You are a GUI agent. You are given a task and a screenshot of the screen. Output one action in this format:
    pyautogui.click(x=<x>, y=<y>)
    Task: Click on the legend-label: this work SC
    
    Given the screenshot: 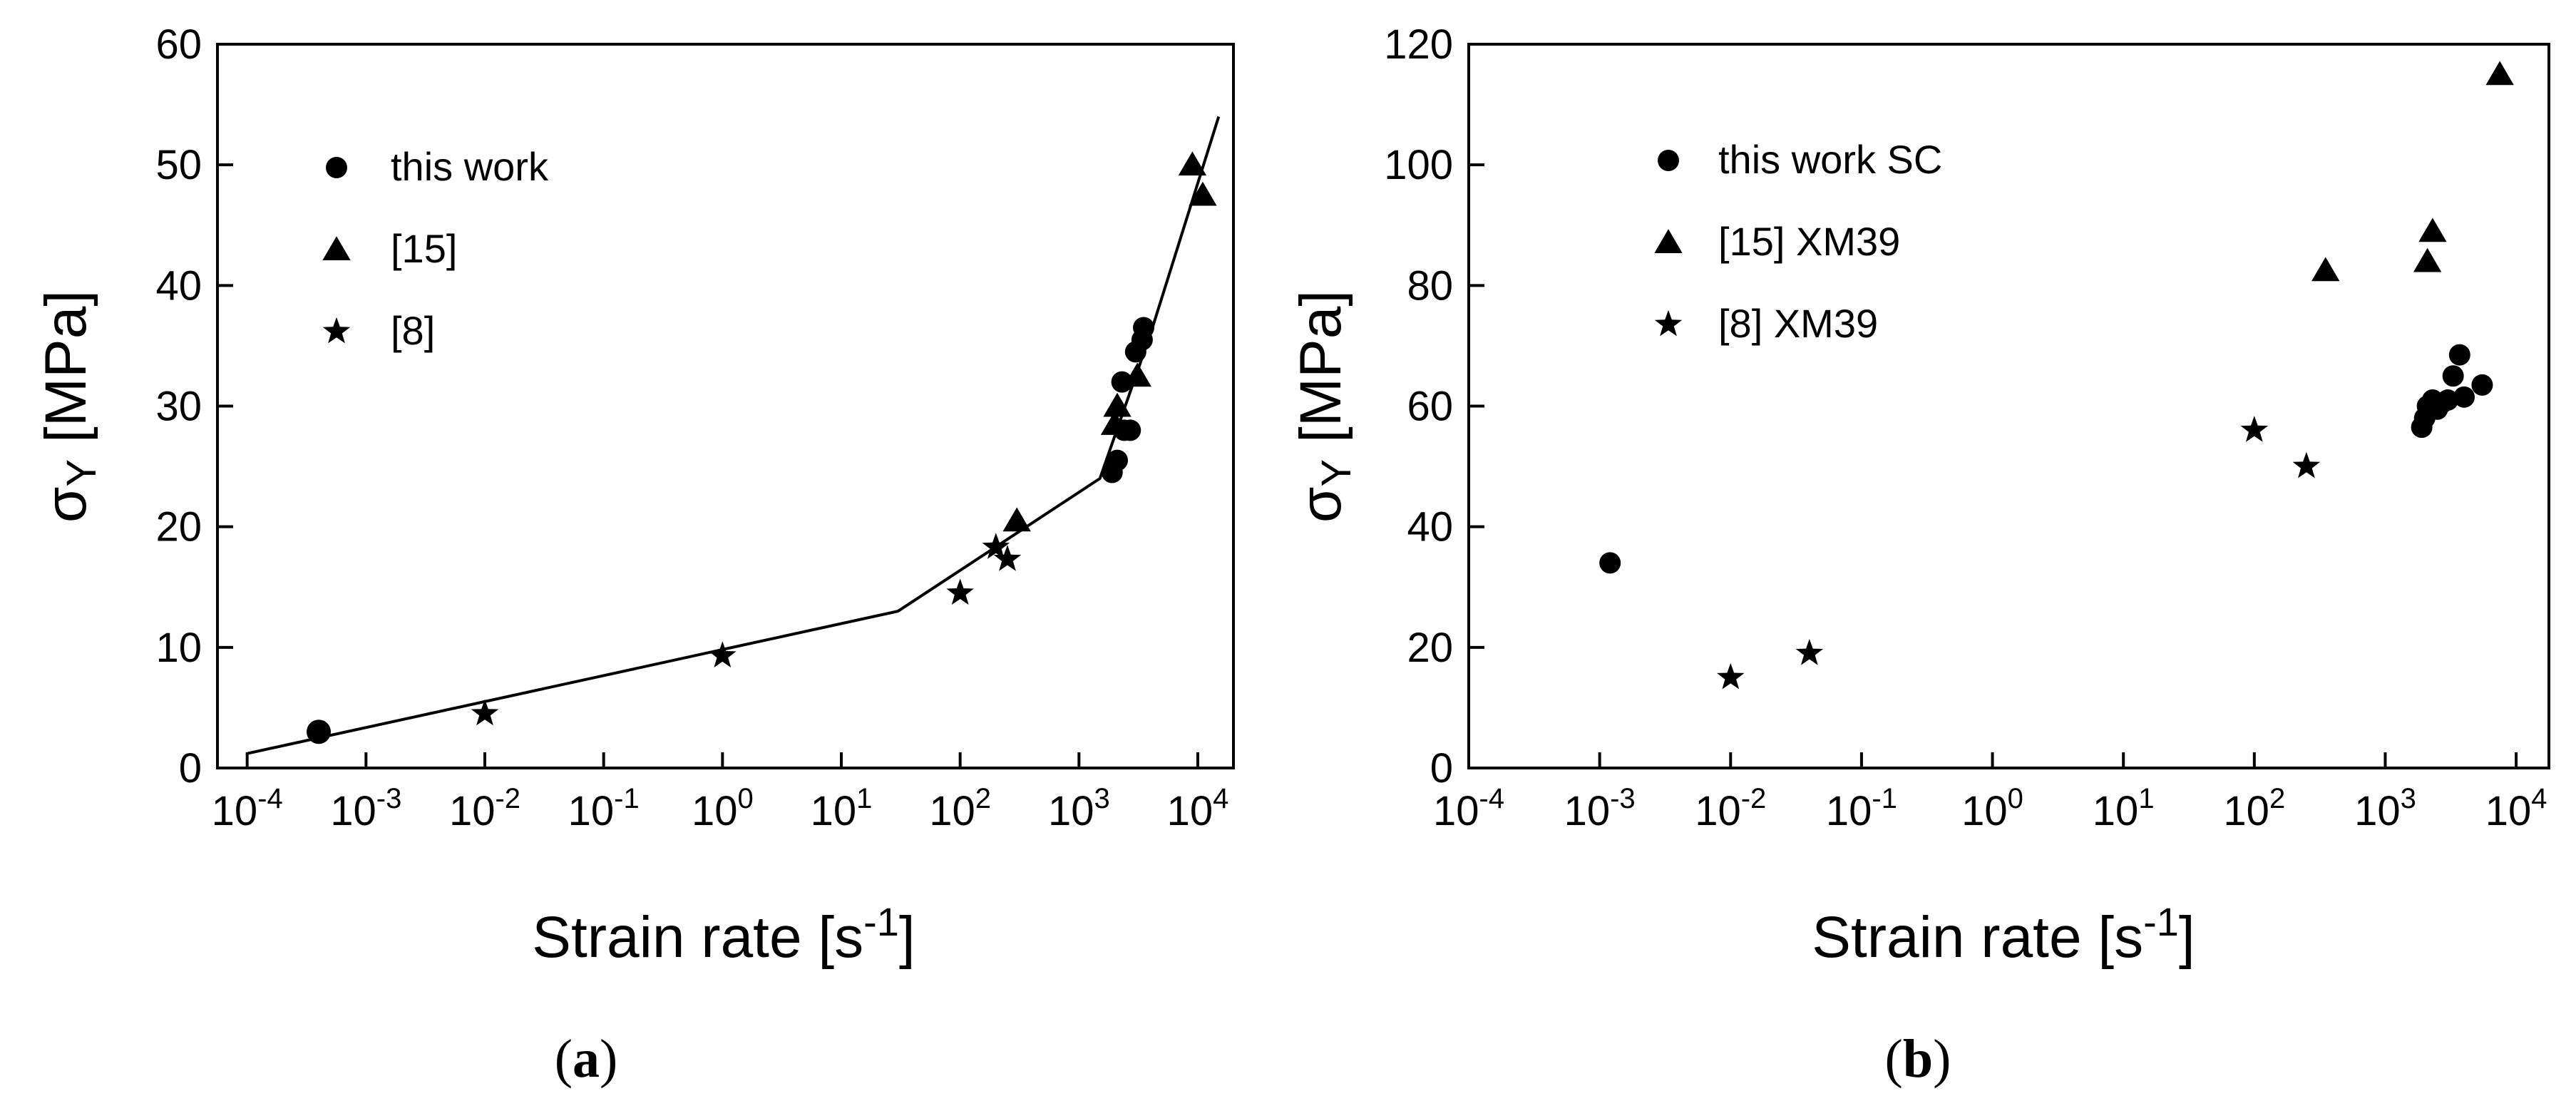 What is the action you would take?
    pyautogui.click(x=1830, y=159)
    